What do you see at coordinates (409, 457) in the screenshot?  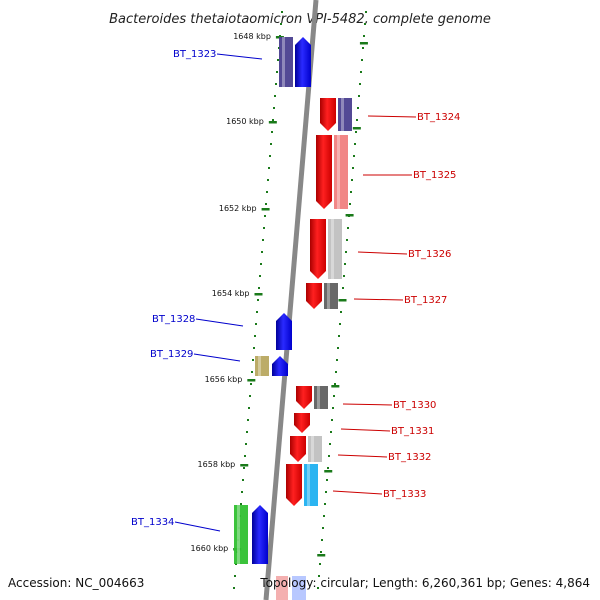 I see `gene-label: BT_1332` at bounding box center [409, 457].